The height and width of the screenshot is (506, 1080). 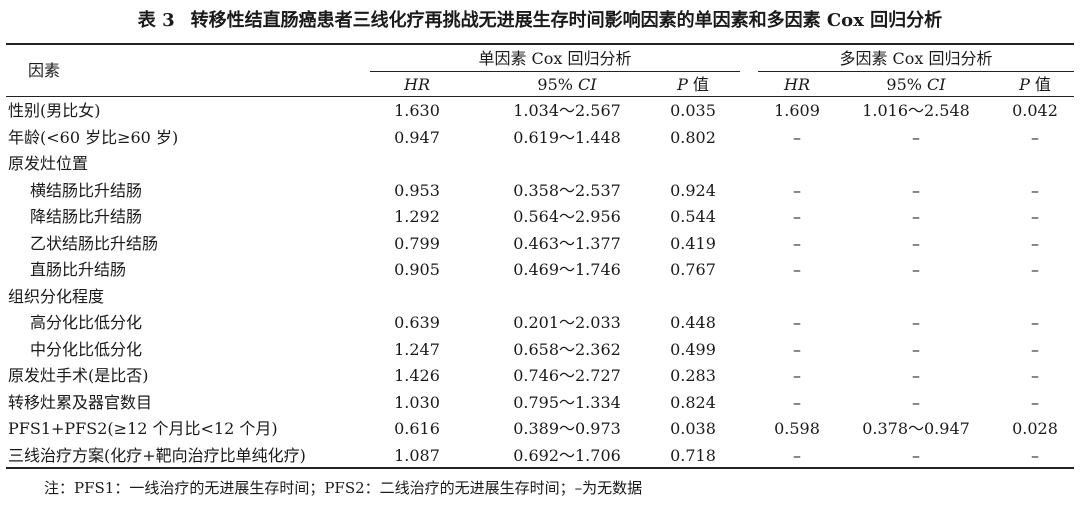 What do you see at coordinates (555, 71) in the screenshot?
I see `univariate-underline` at bounding box center [555, 71].